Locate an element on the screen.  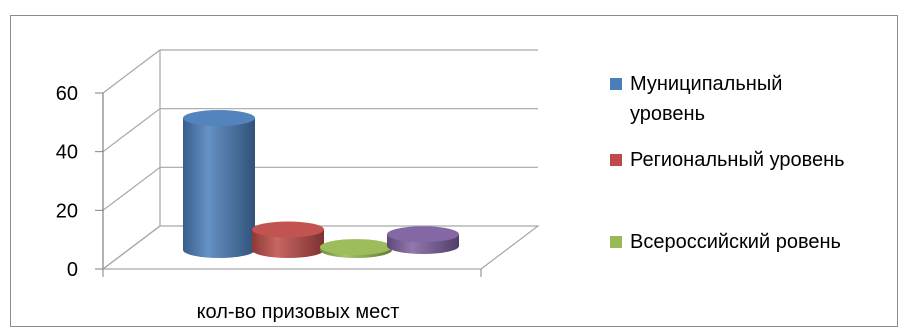
y-tick-label: 40 is located at coordinates (67, 153).